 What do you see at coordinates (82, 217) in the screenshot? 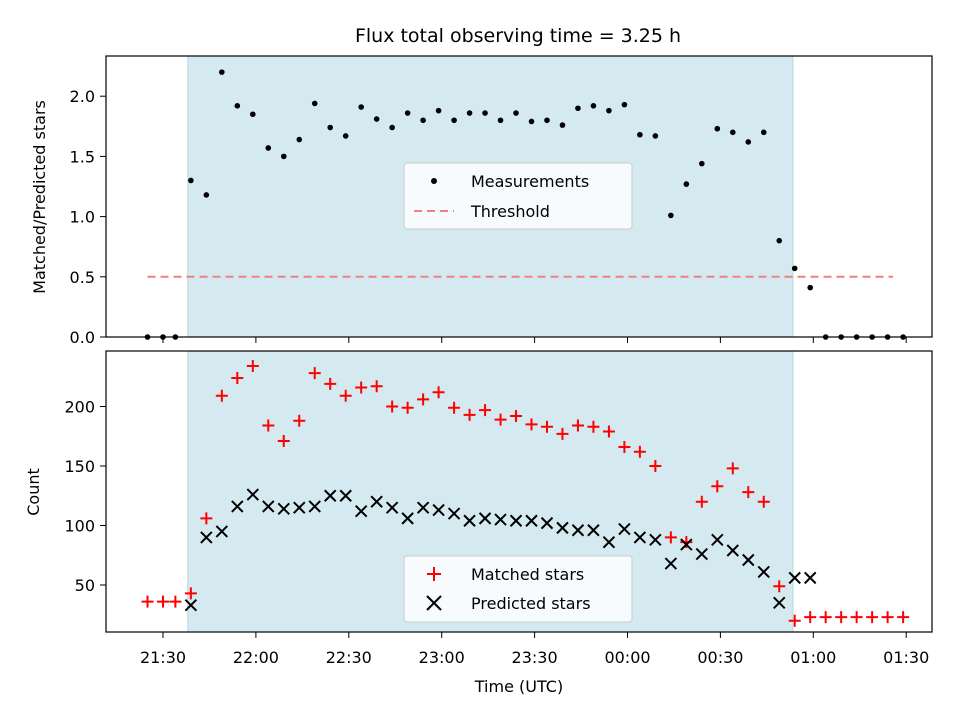
I see `y-tick-label: 1.0` at bounding box center [82, 217].